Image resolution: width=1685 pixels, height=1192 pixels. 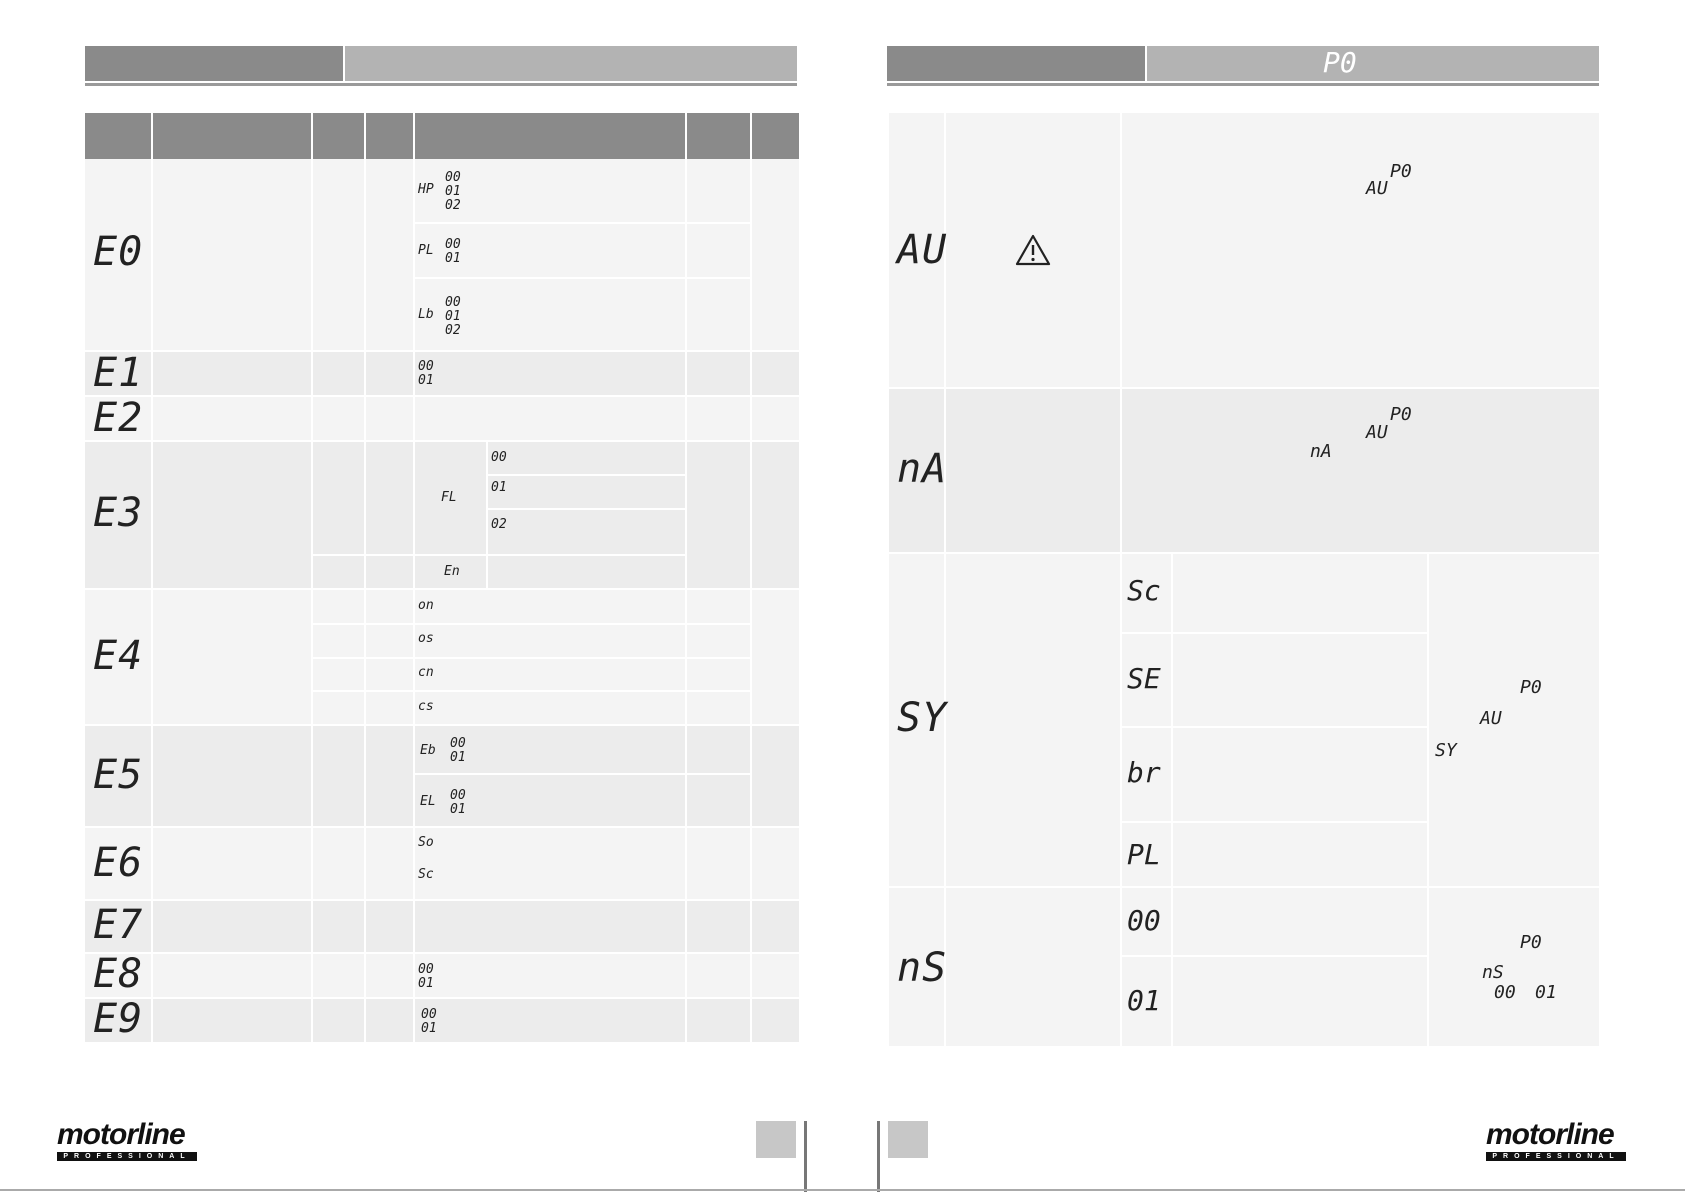 What do you see at coordinates (426, 842) in the screenshot?
I see `e6-item-so: So` at bounding box center [426, 842].